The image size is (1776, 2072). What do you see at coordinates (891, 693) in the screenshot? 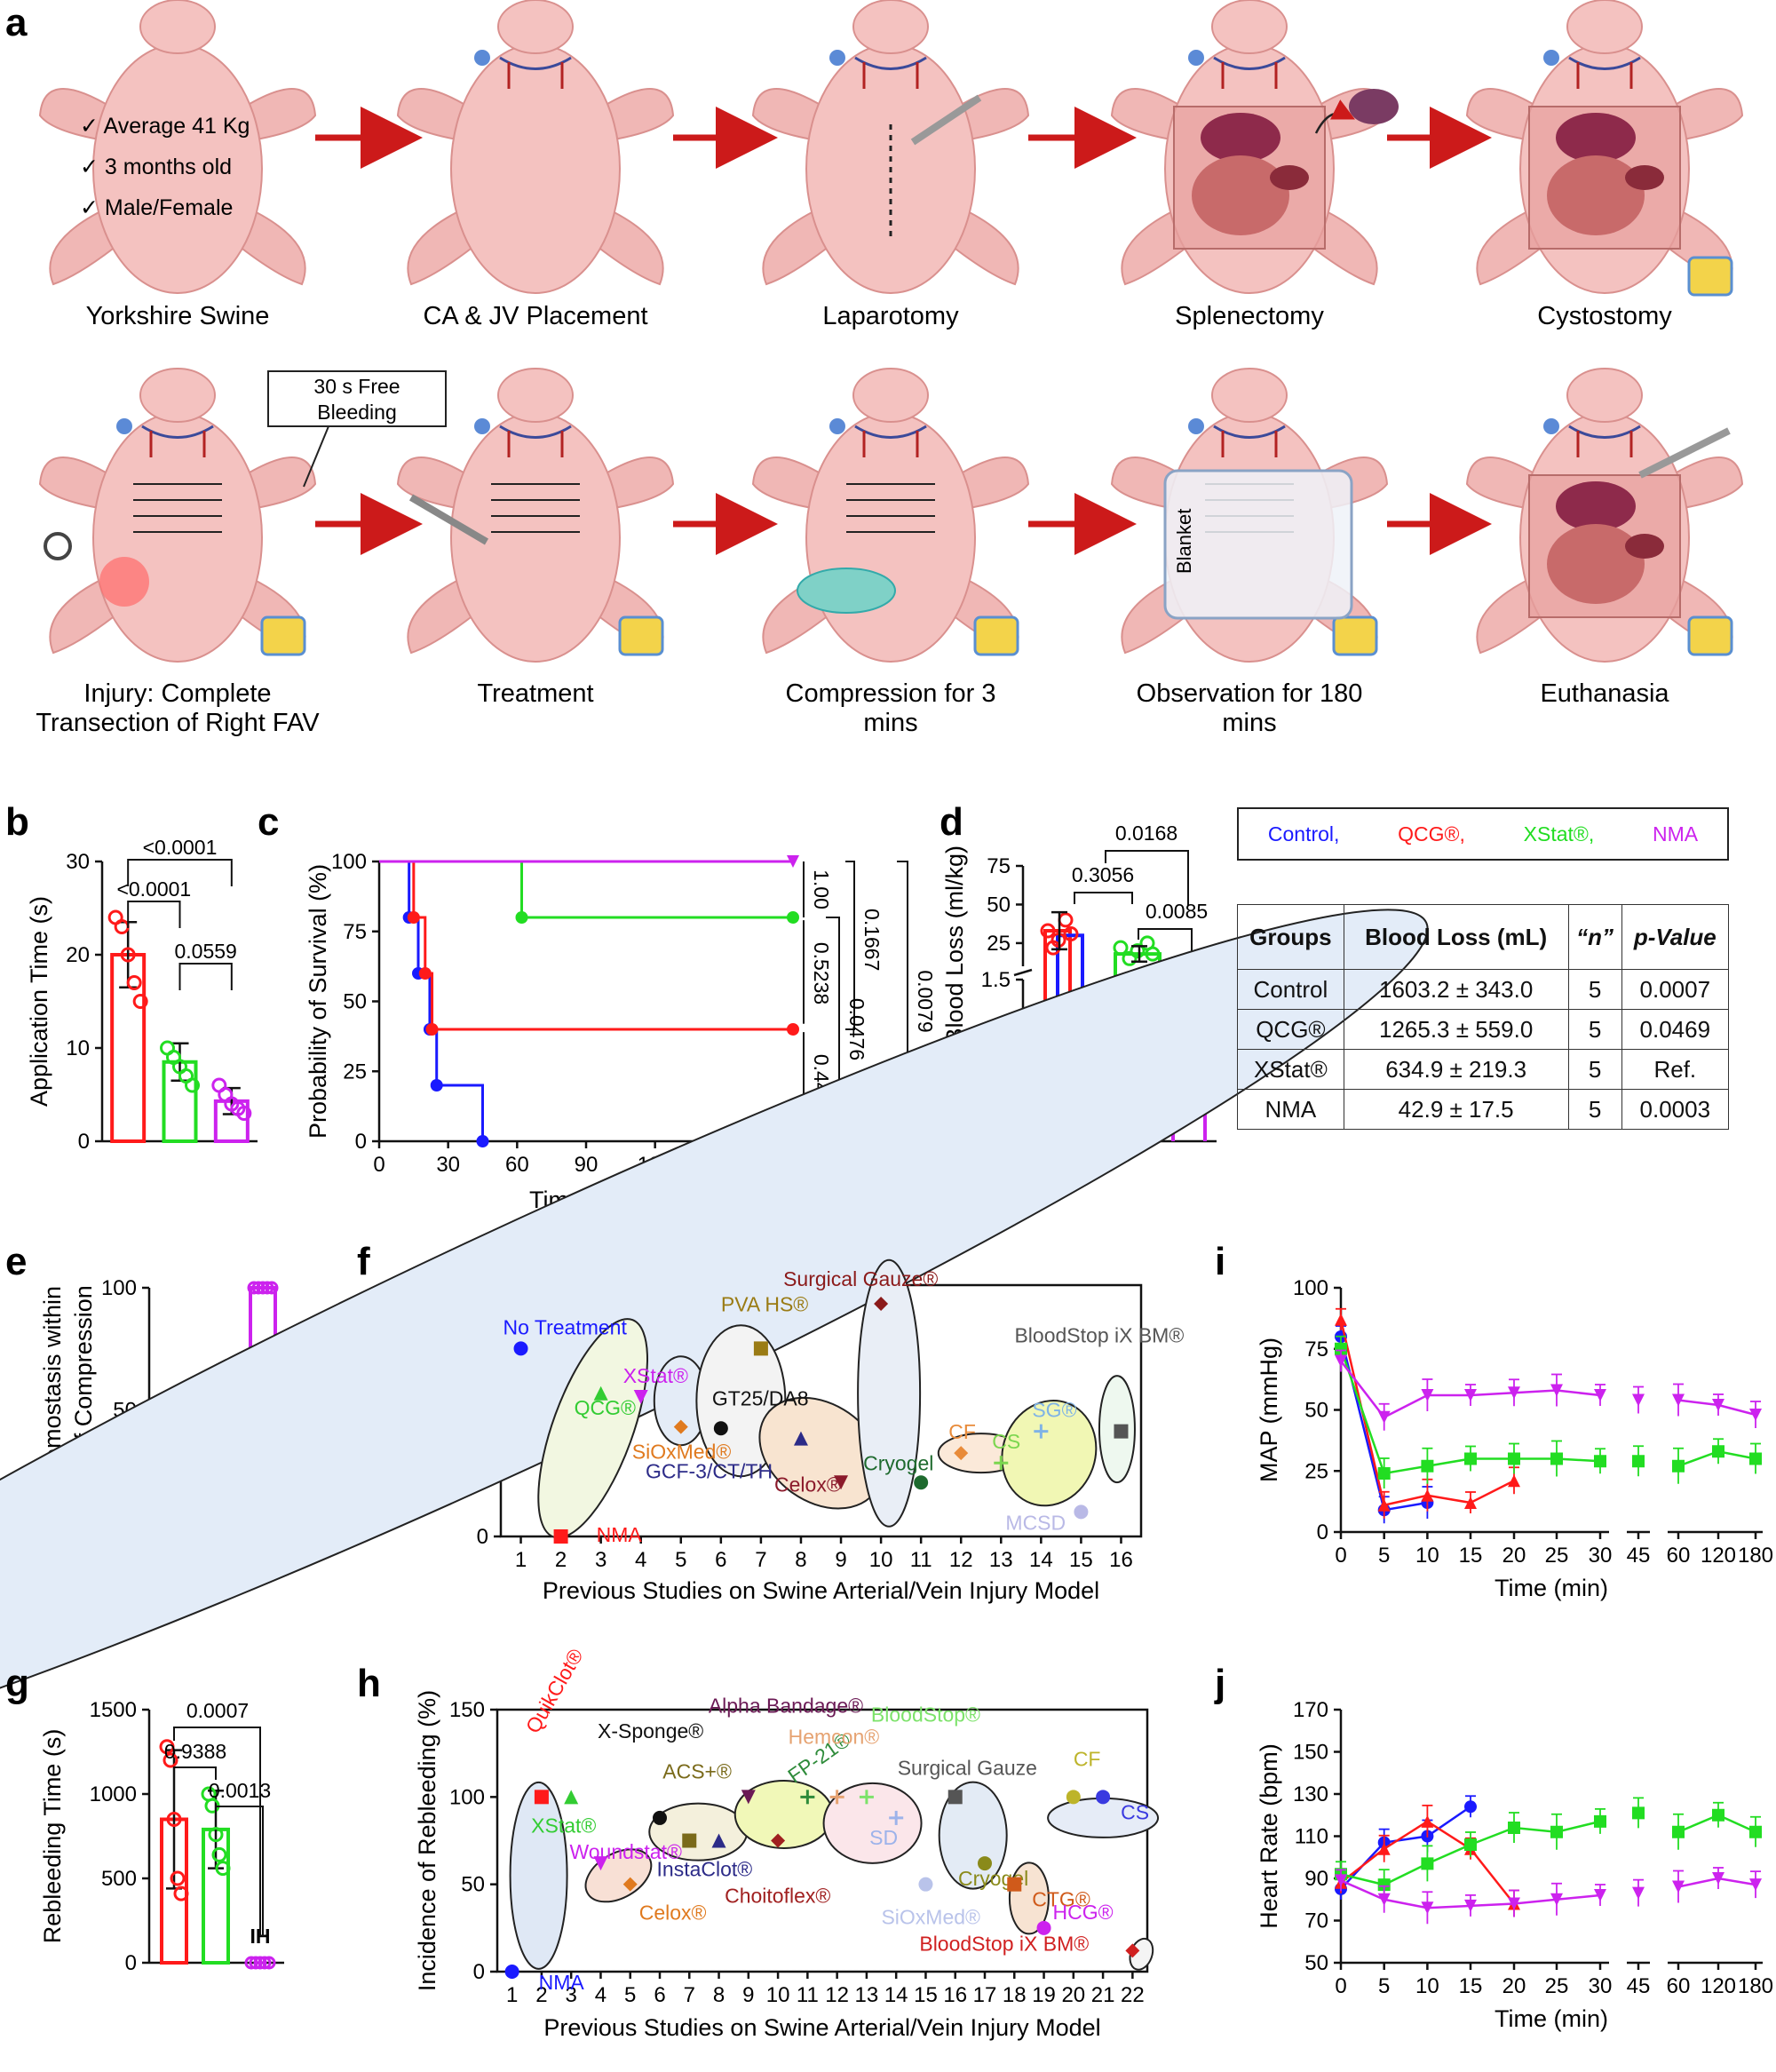
I see `step-caption: Compression for 3` at bounding box center [891, 693].